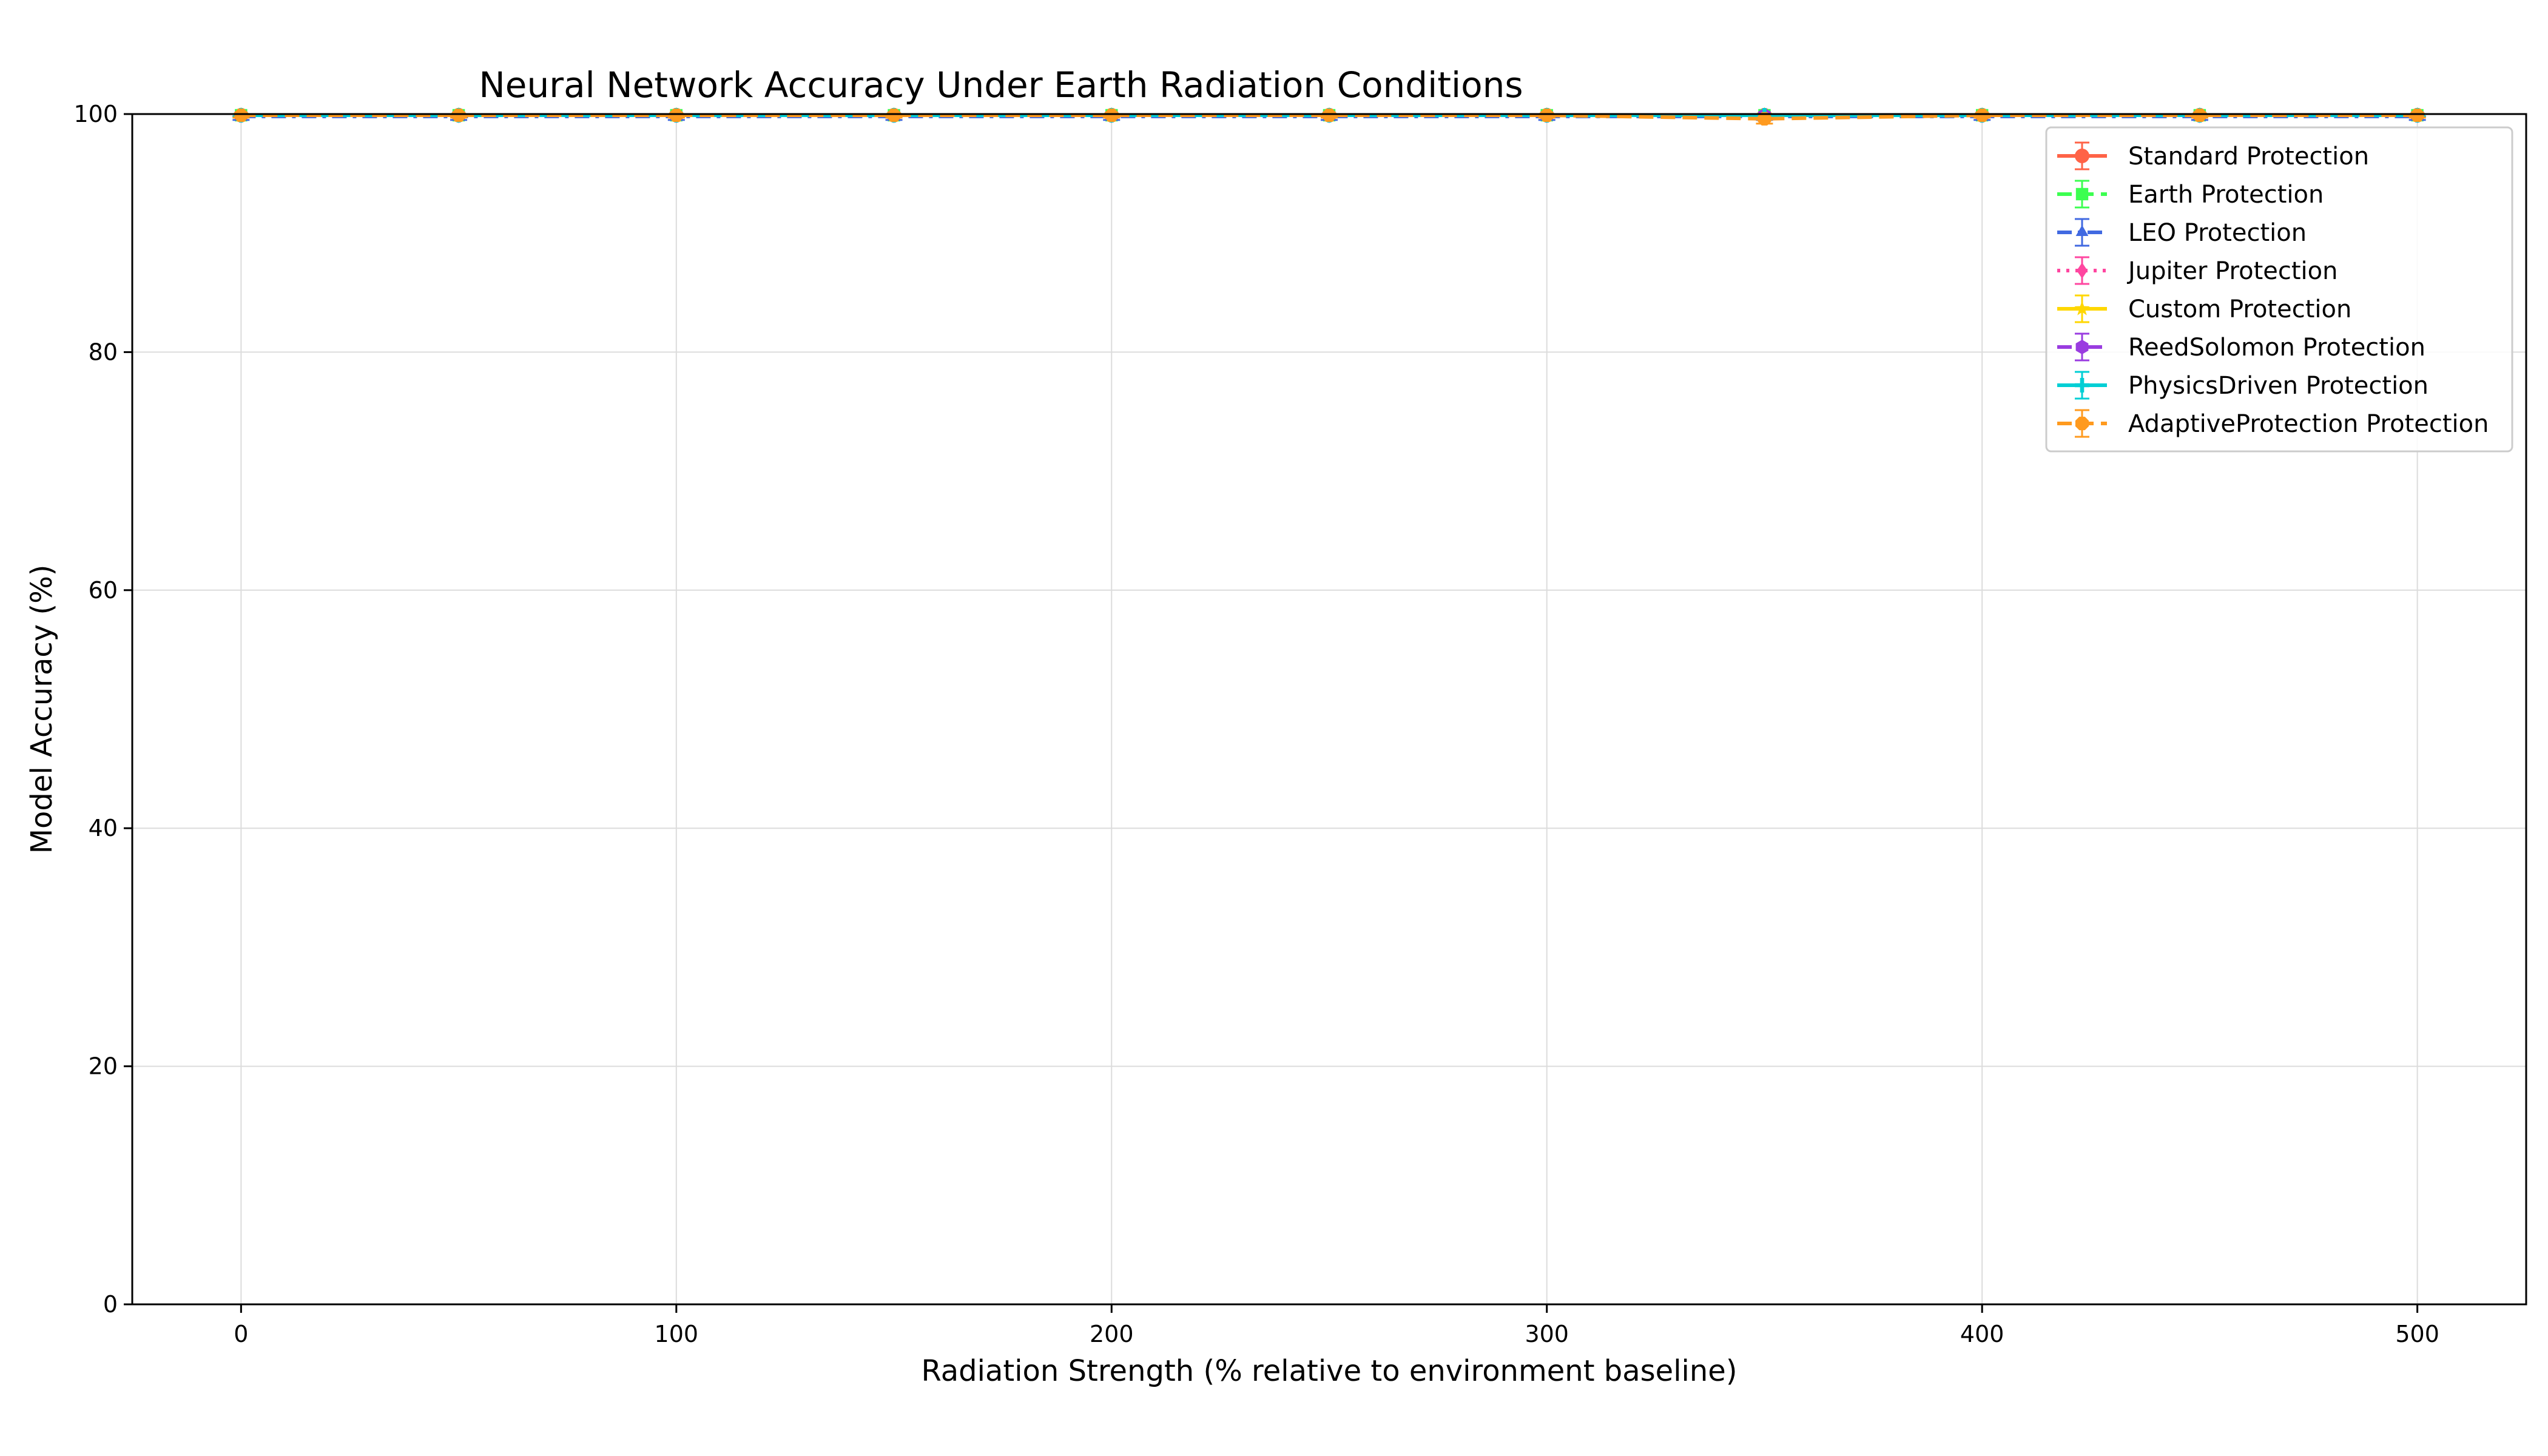 The image size is (2548, 1456). What do you see at coordinates (677, 1334) in the screenshot?
I see `x-tick-label: 100` at bounding box center [677, 1334].